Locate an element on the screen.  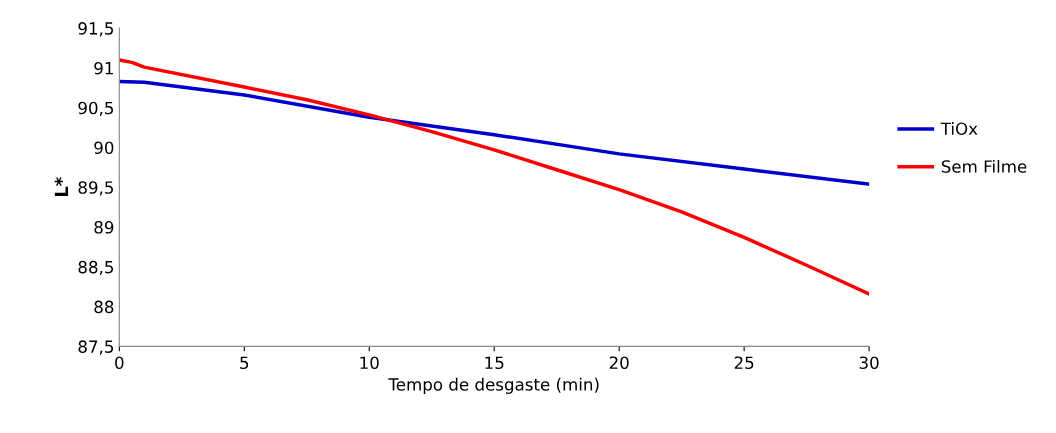
legend-label: TiOx is located at coordinates (959, 129).